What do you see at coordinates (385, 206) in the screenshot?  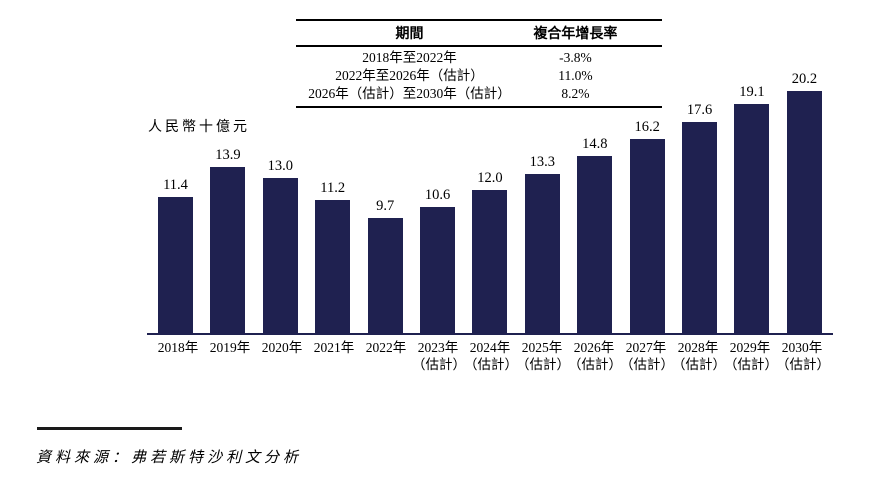 I see `bar-value-label: 9.7` at bounding box center [385, 206].